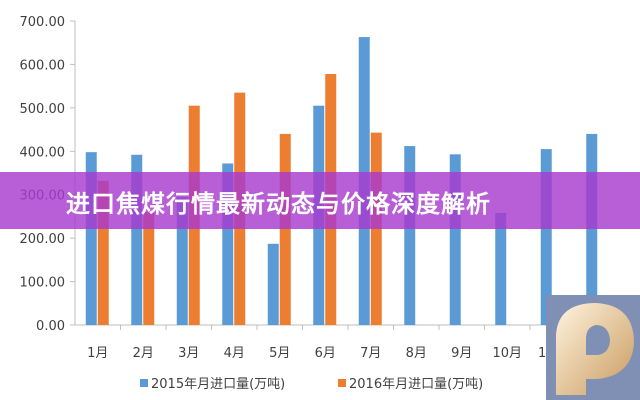  What do you see at coordinates (97, 353) in the screenshot?
I see `x-tick-label: 1月` at bounding box center [97, 353].